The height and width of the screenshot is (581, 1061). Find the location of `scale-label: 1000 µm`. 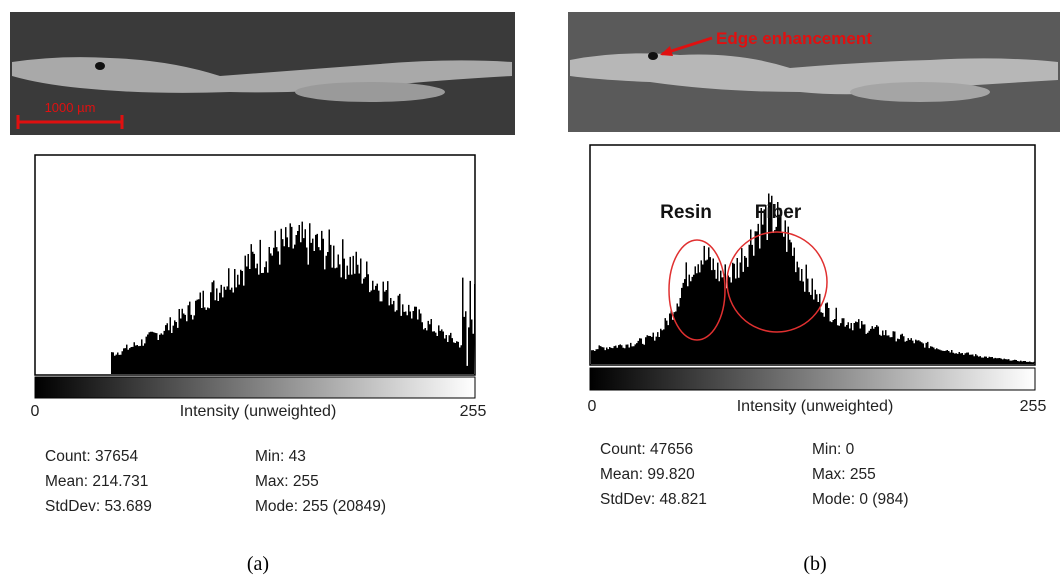

scale-label: 1000 µm is located at coordinates (70, 107).